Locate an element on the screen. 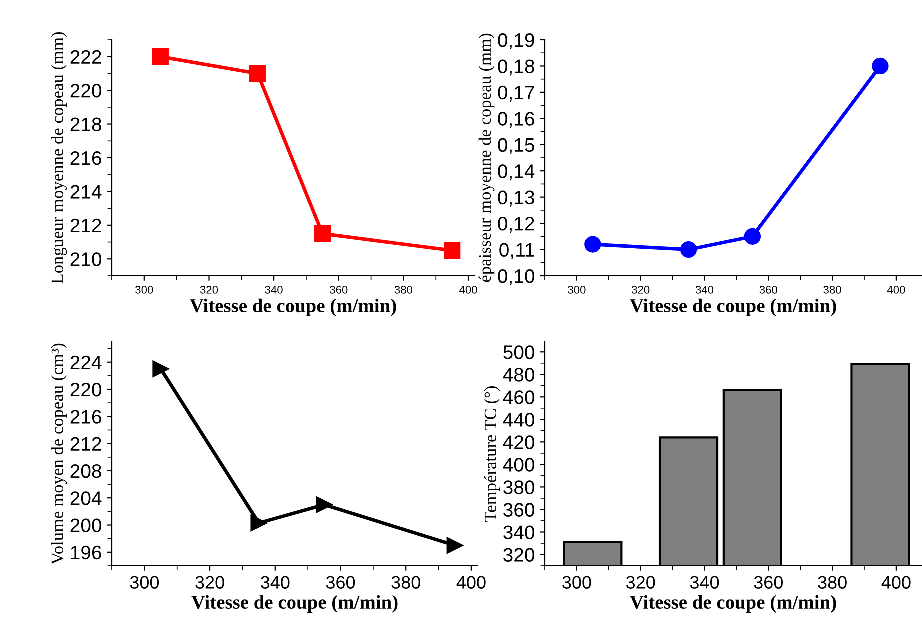 The width and height of the screenshot is (922, 620). y-tick-label: 0,14 is located at coordinates (516, 172).